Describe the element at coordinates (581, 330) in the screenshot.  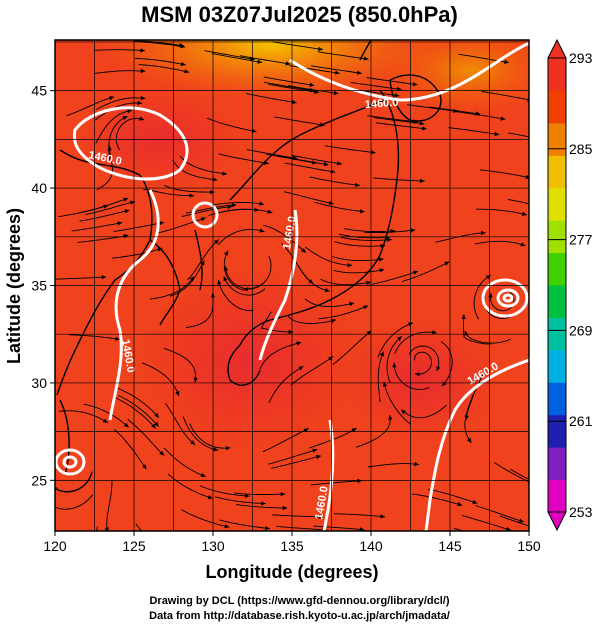
I see `colorbar-tick-label: 269` at that location.